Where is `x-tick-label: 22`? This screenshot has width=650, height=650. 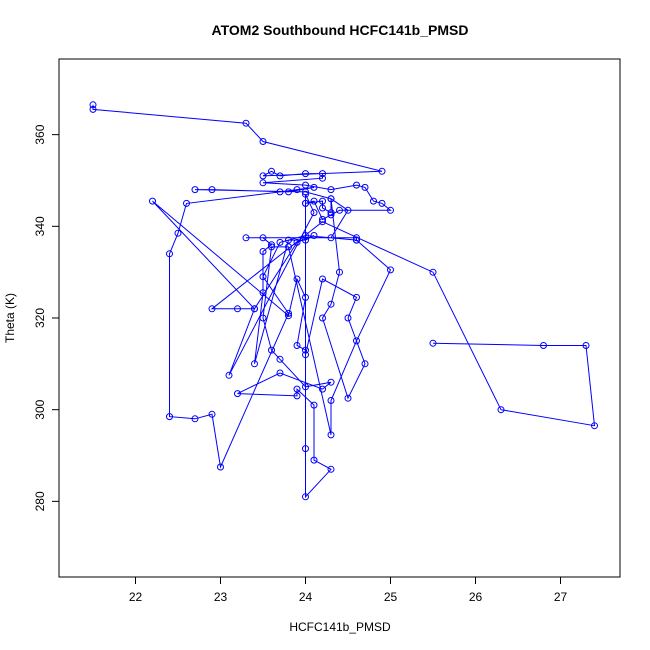
x-tick-label: 22 is located at coordinates (136, 597).